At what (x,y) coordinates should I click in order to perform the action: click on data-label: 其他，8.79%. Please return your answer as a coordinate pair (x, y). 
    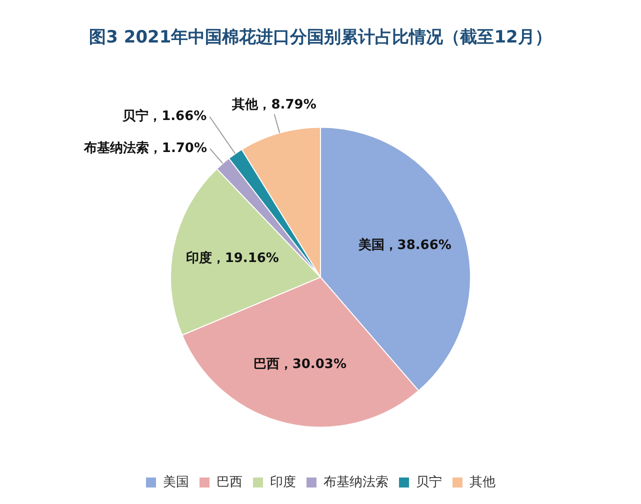
    Looking at the image, I should click on (273, 104).